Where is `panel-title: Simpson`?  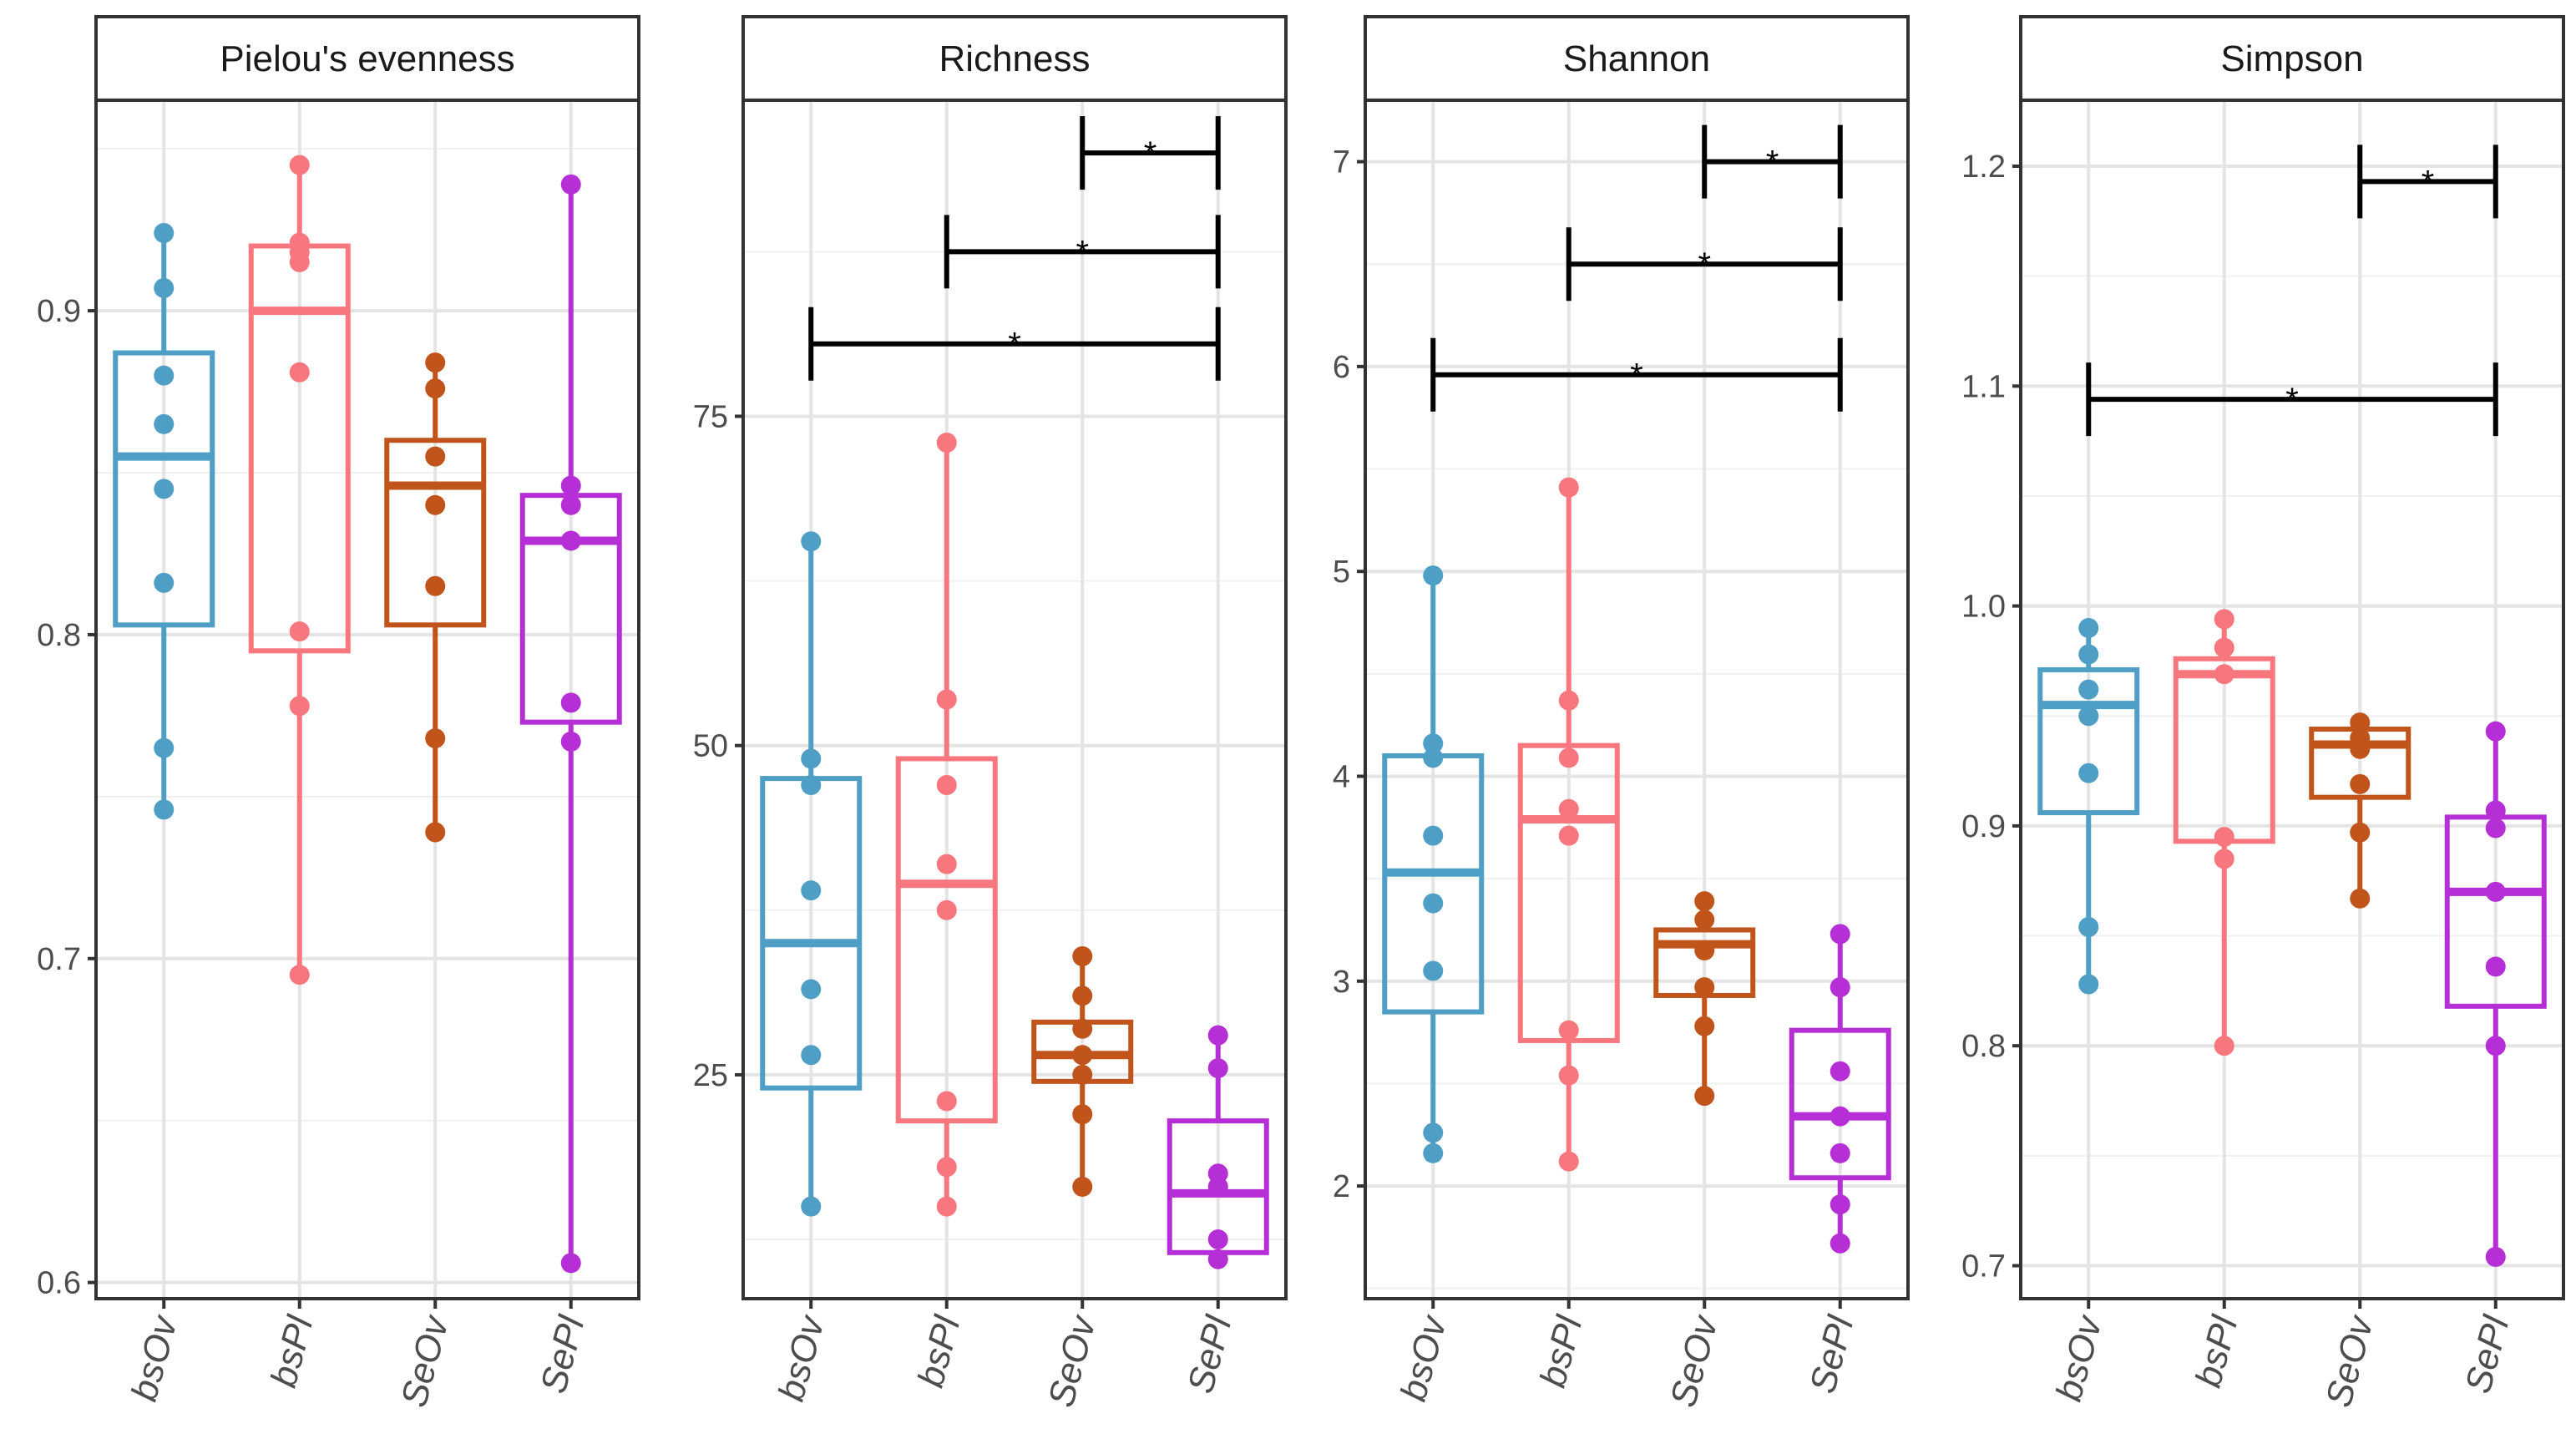
panel-title: Simpson is located at coordinates (2291, 59).